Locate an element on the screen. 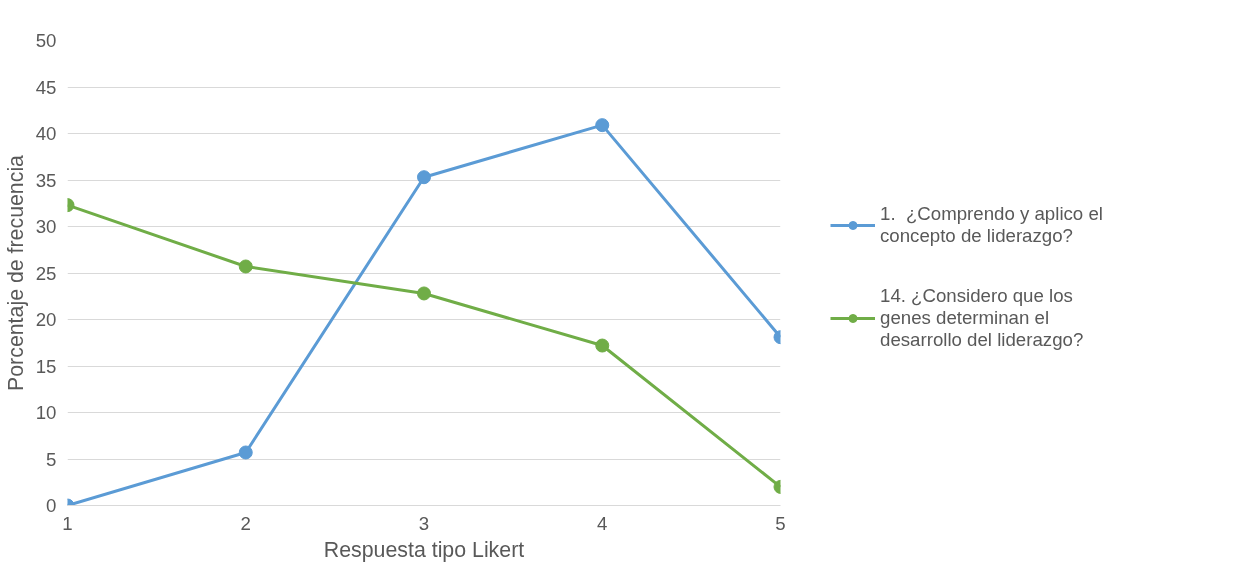 The image size is (1260, 581). y-tick-label: 15 is located at coordinates (46, 366).